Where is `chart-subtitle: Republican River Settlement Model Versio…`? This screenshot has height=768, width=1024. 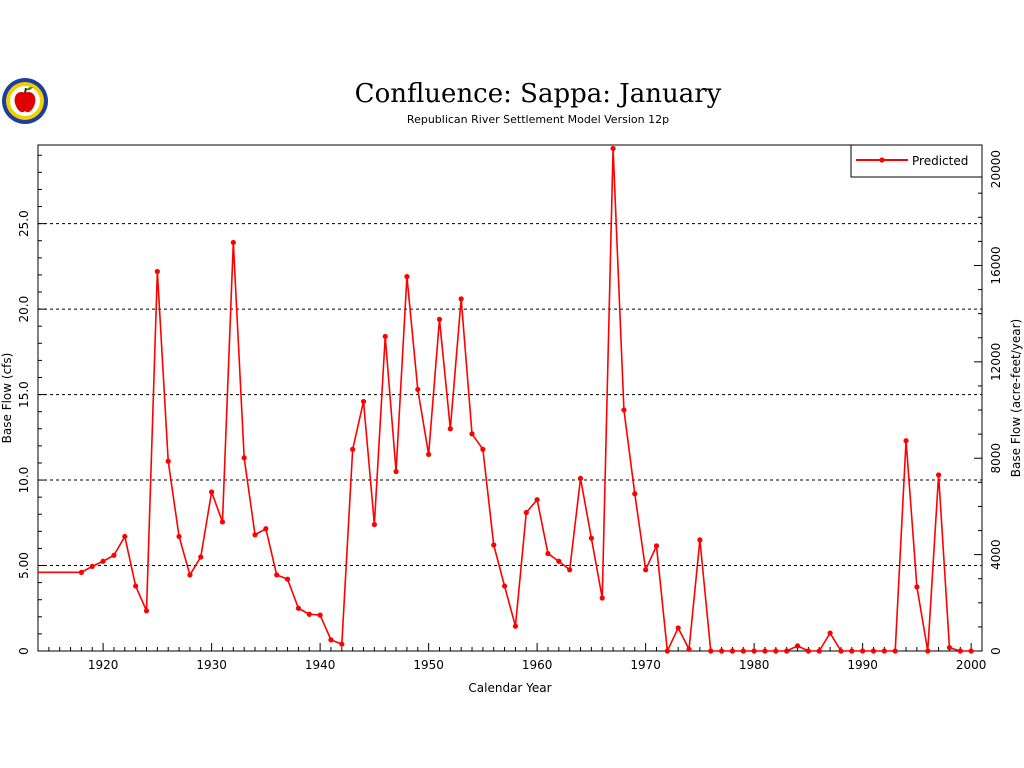
chart-subtitle: Republican River Settlement Model Versio… is located at coordinates (538, 119).